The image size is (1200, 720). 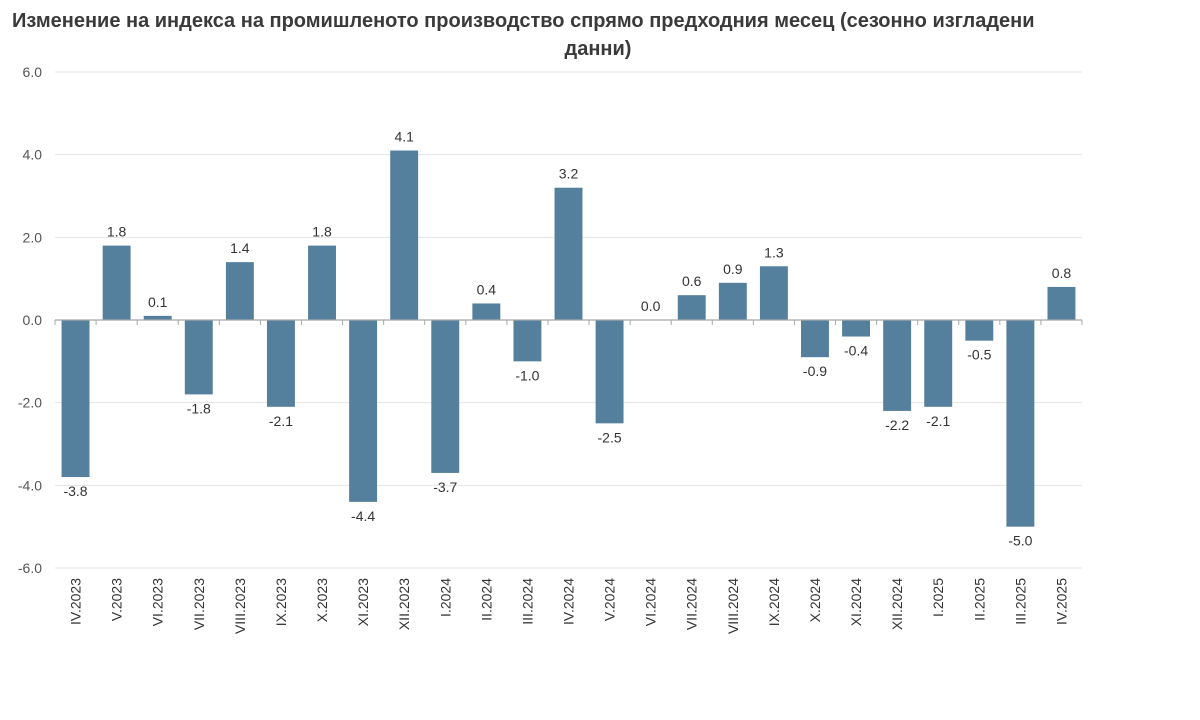 I want to click on y-axis: 6.0 4.0 2.0 0.0 -2.0 -4.0 -6.0, so click(x=30, y=320).